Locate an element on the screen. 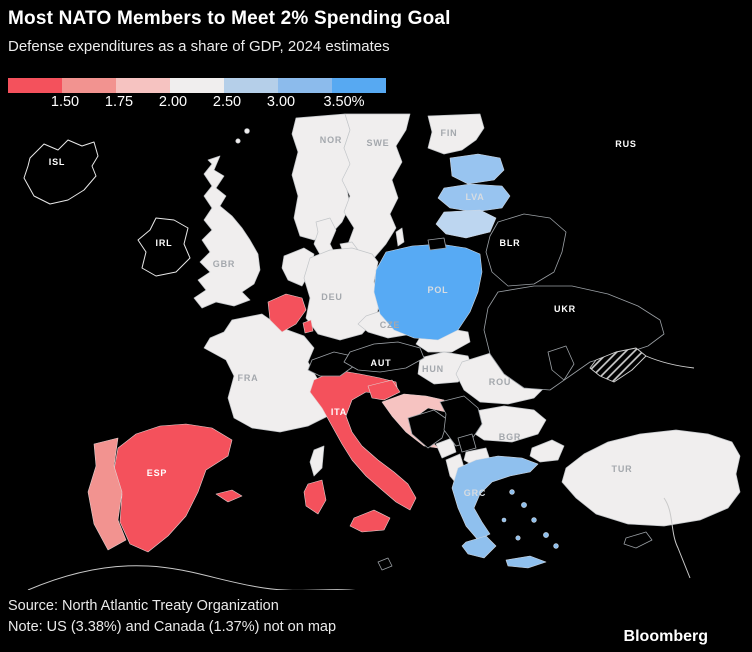 Image resolution: width=752 pixels, height=652 pixels. gotland-island is located at coordinates (400, 237).